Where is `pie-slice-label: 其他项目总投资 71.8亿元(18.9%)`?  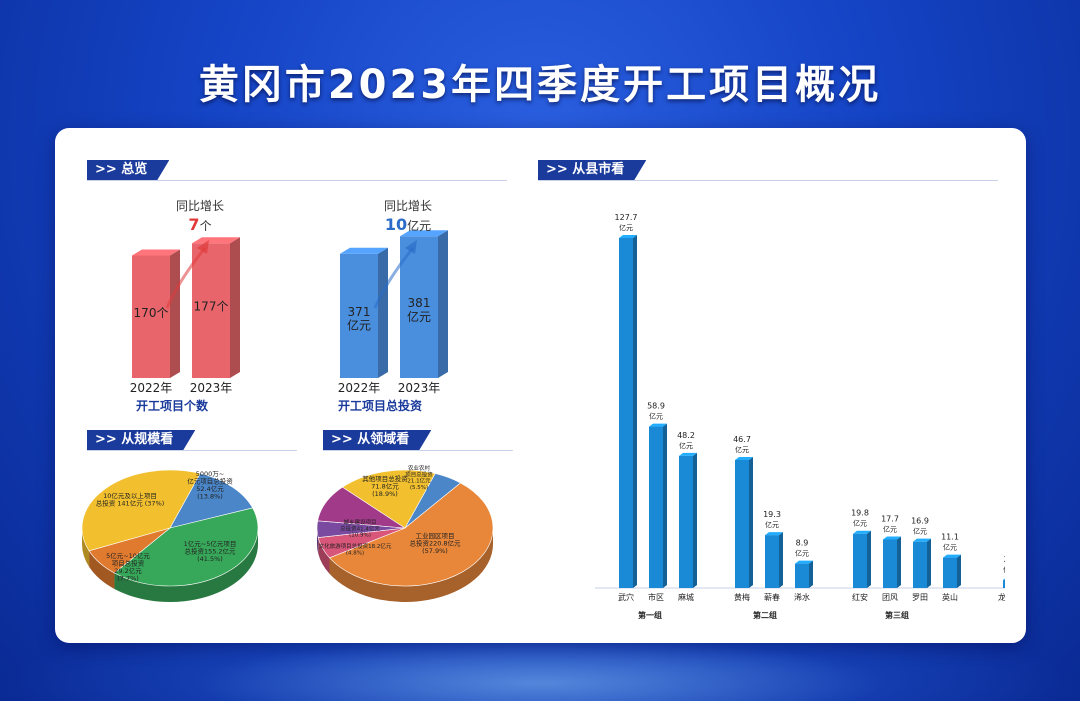 pie-slice-label: 其他项目总投资 71.8亿元(18.9%) is located at coordinates (385, 486).